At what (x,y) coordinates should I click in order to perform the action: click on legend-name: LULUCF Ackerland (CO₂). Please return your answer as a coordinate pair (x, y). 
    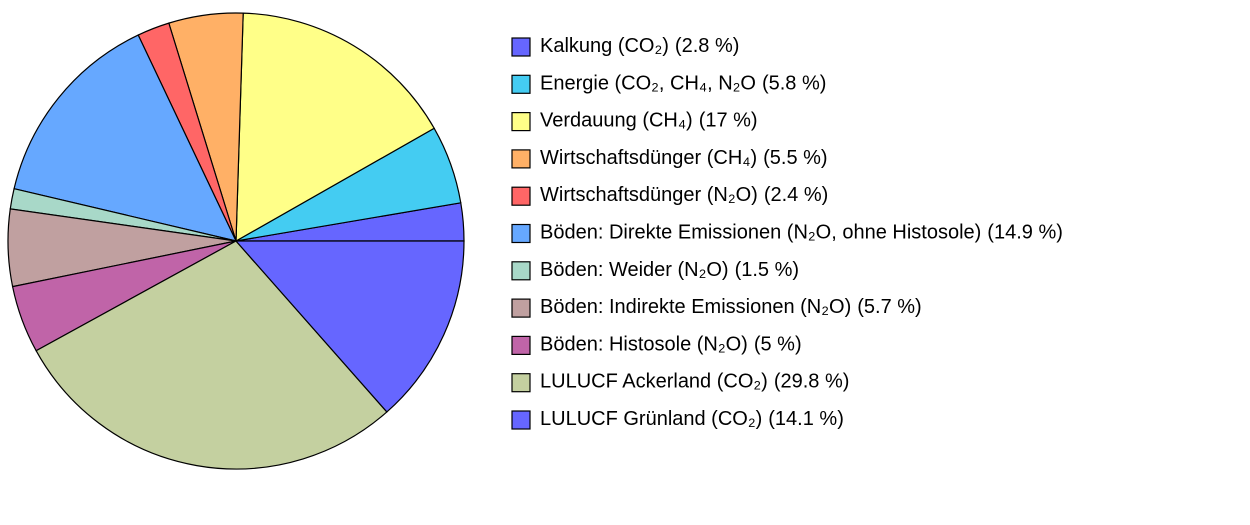
    Looking at the image, I should click on (654, 382).